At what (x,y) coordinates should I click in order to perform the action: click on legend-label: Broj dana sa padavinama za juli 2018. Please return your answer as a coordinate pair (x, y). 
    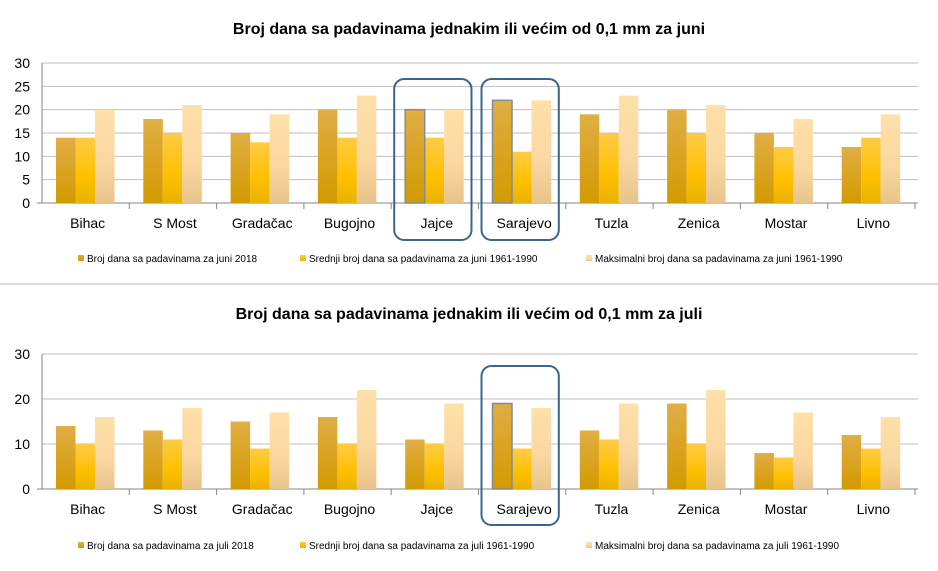
    Looking at the image, I should click on (170, 546).